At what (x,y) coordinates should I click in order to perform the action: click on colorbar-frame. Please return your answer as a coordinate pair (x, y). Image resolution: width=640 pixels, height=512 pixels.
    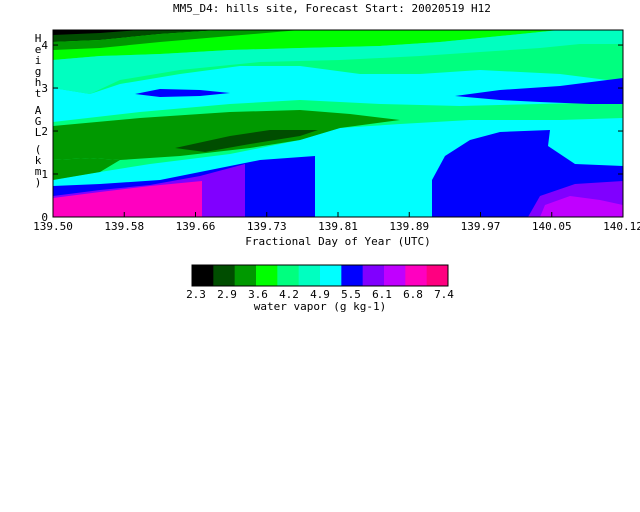
    Looking at the image, I should click on (320, 275).